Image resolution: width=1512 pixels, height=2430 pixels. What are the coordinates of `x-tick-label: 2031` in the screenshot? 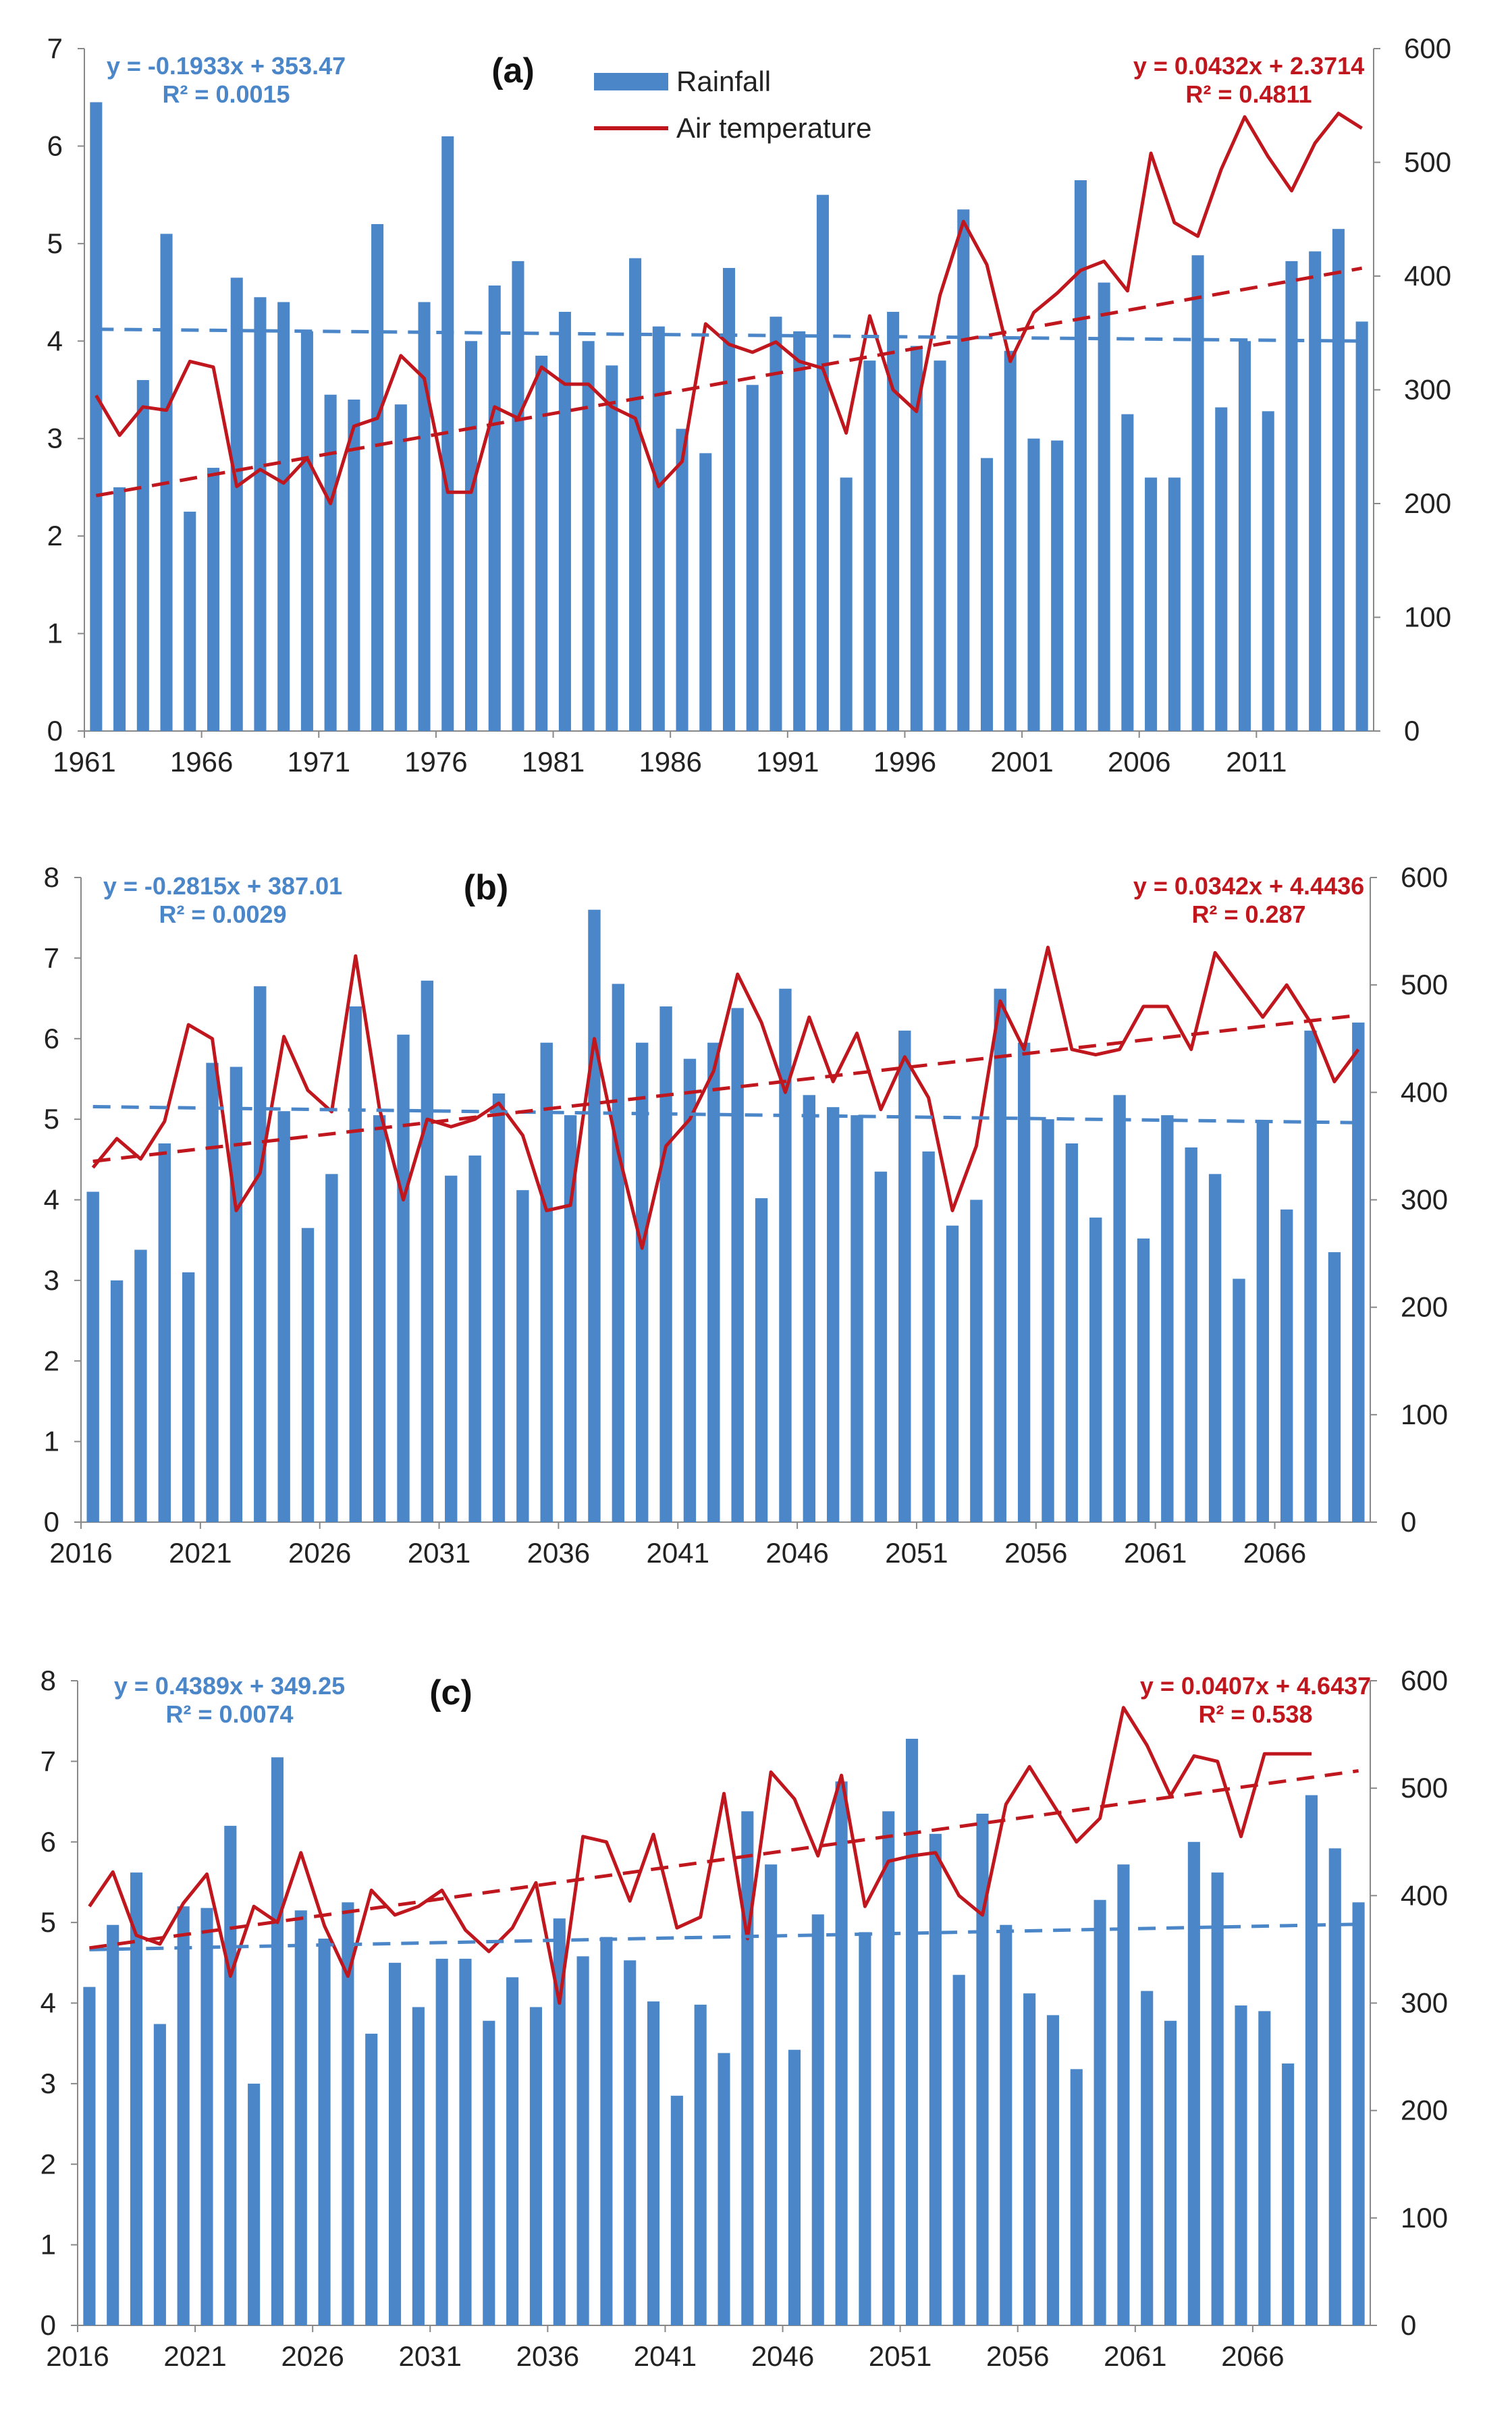 It's located at (430, 2356).